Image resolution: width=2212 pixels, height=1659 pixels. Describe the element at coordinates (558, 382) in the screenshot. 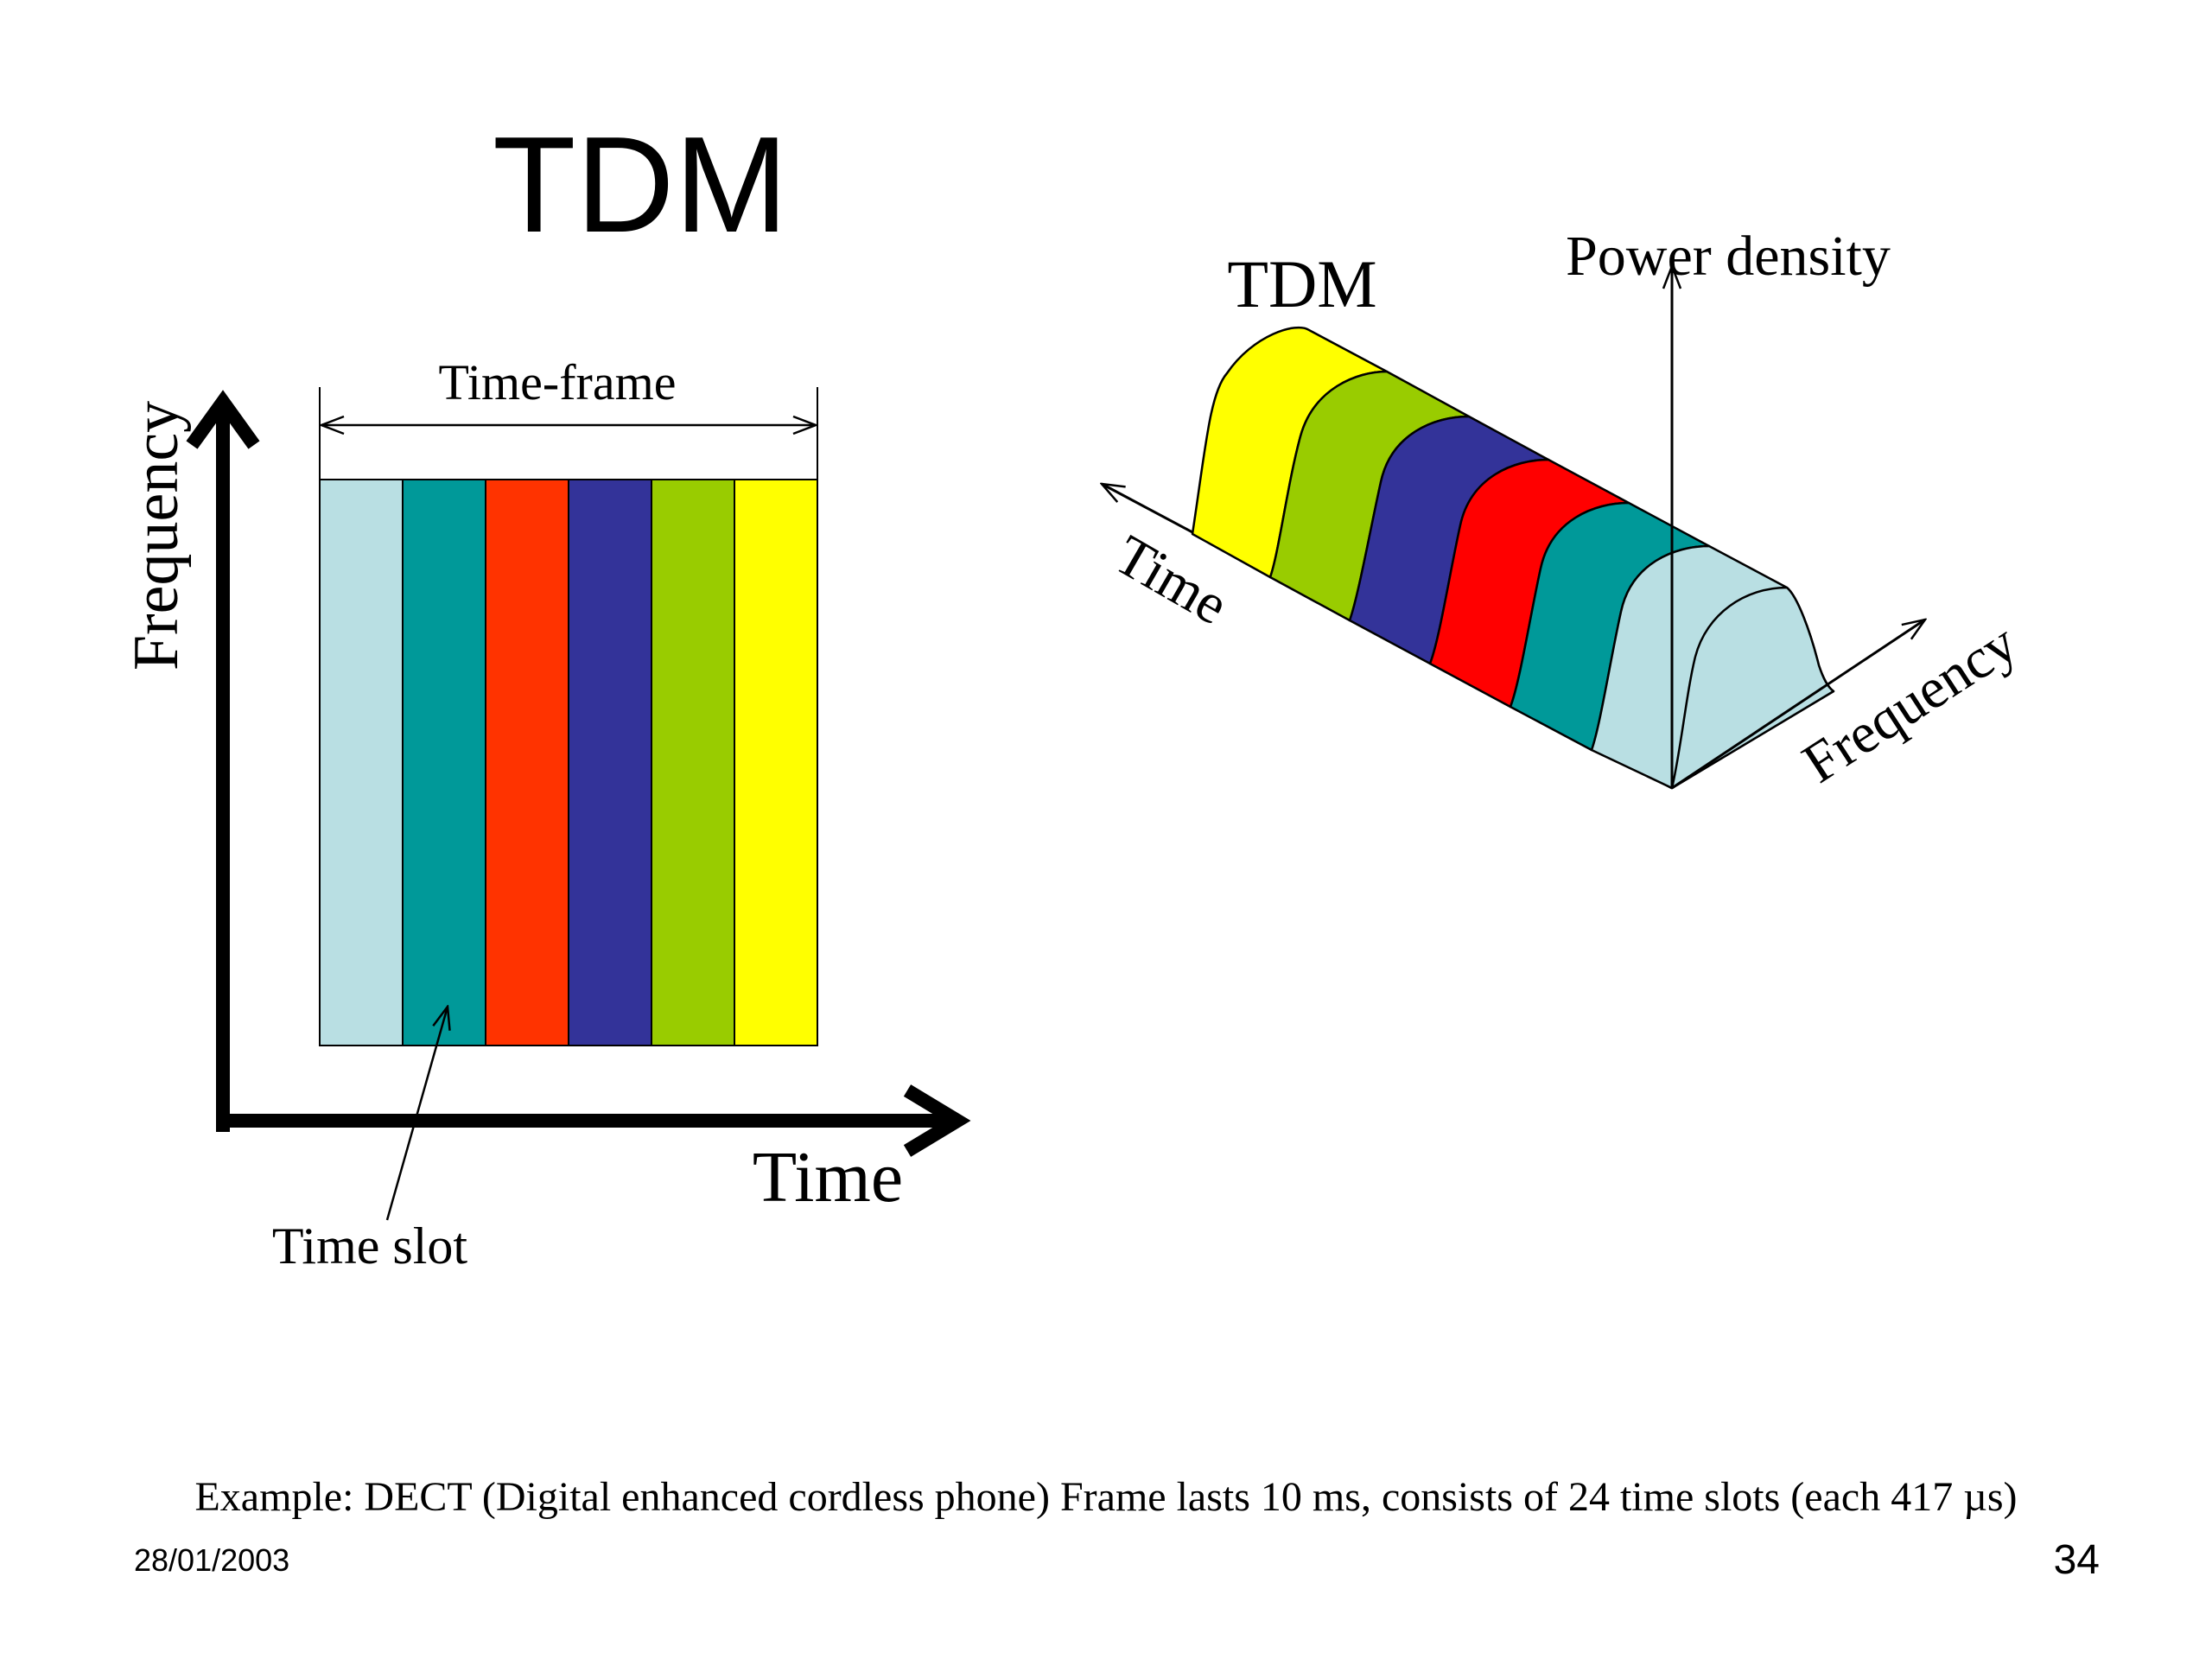

I see `time-frame-label: Time-frame` at that location.